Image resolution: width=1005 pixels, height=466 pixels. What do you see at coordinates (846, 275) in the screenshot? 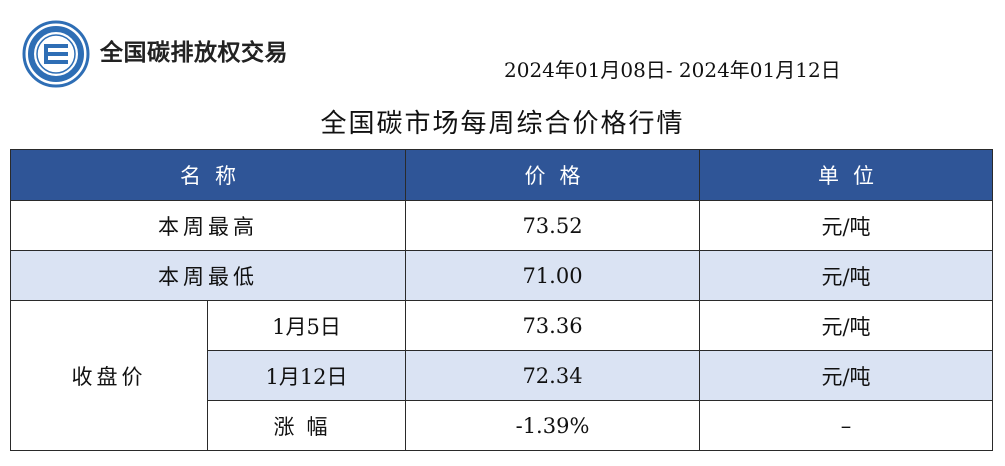
I see `weekly-low-unit: 元/吨` at bounding box center [846, 275].